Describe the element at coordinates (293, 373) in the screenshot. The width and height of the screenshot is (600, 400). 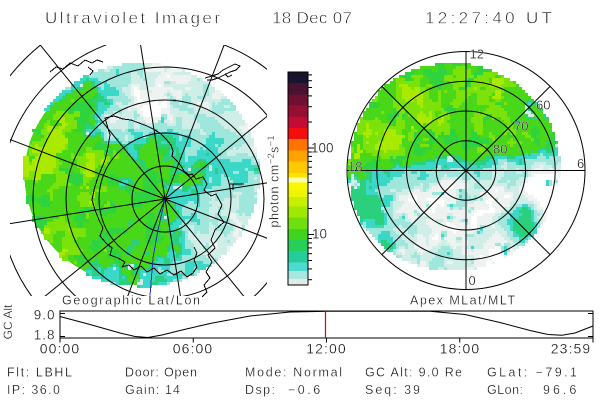
I see `svg-text: Mode: Normal` at that location.